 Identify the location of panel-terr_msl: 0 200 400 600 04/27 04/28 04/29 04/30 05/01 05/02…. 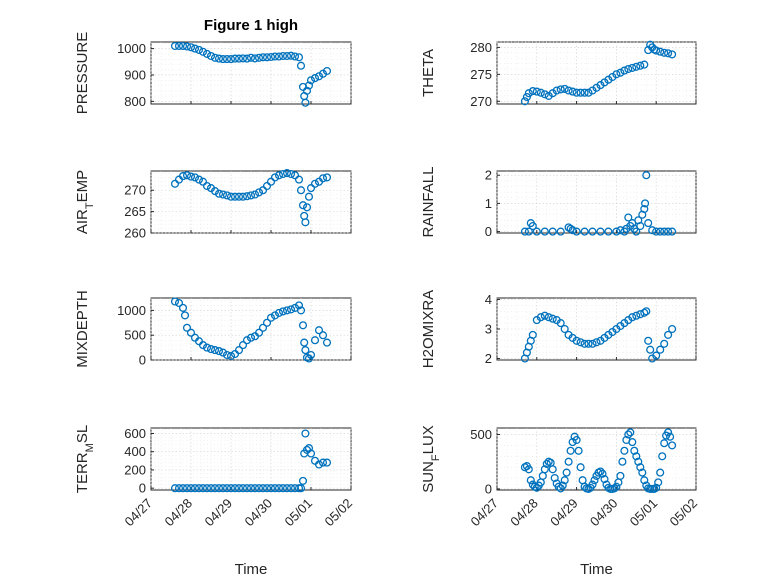
(214, 501).